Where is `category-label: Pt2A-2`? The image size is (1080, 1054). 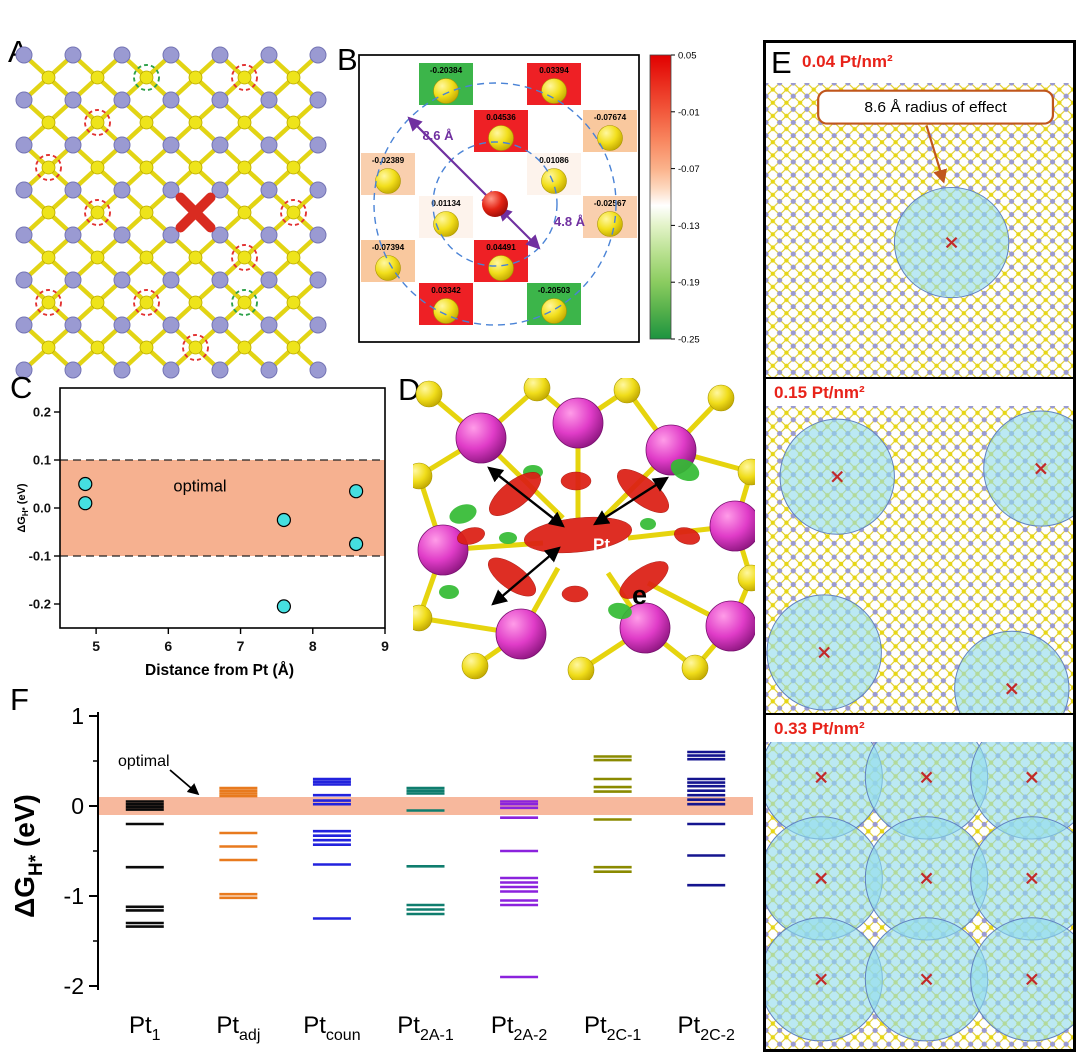 category-label: Pt2A-2 is located at coordinates (519, 1028).